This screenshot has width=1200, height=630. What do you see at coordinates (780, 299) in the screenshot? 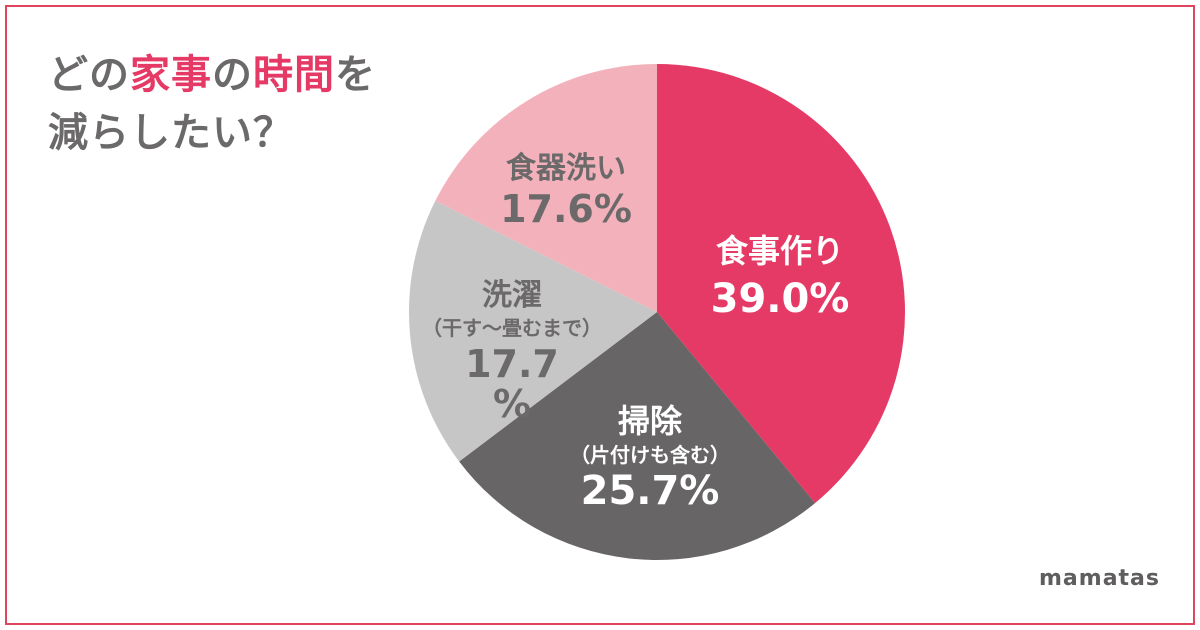
I see `slice-value-label: 39.0%` at bounding box center [780, 299].